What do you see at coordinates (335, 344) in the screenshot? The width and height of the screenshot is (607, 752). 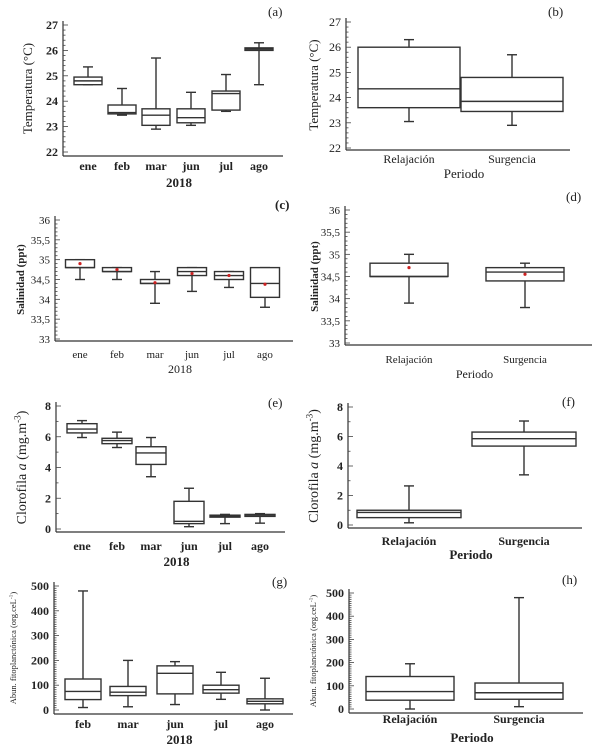 I see `y-tick-label: 33` at bounding box center [335, 344].